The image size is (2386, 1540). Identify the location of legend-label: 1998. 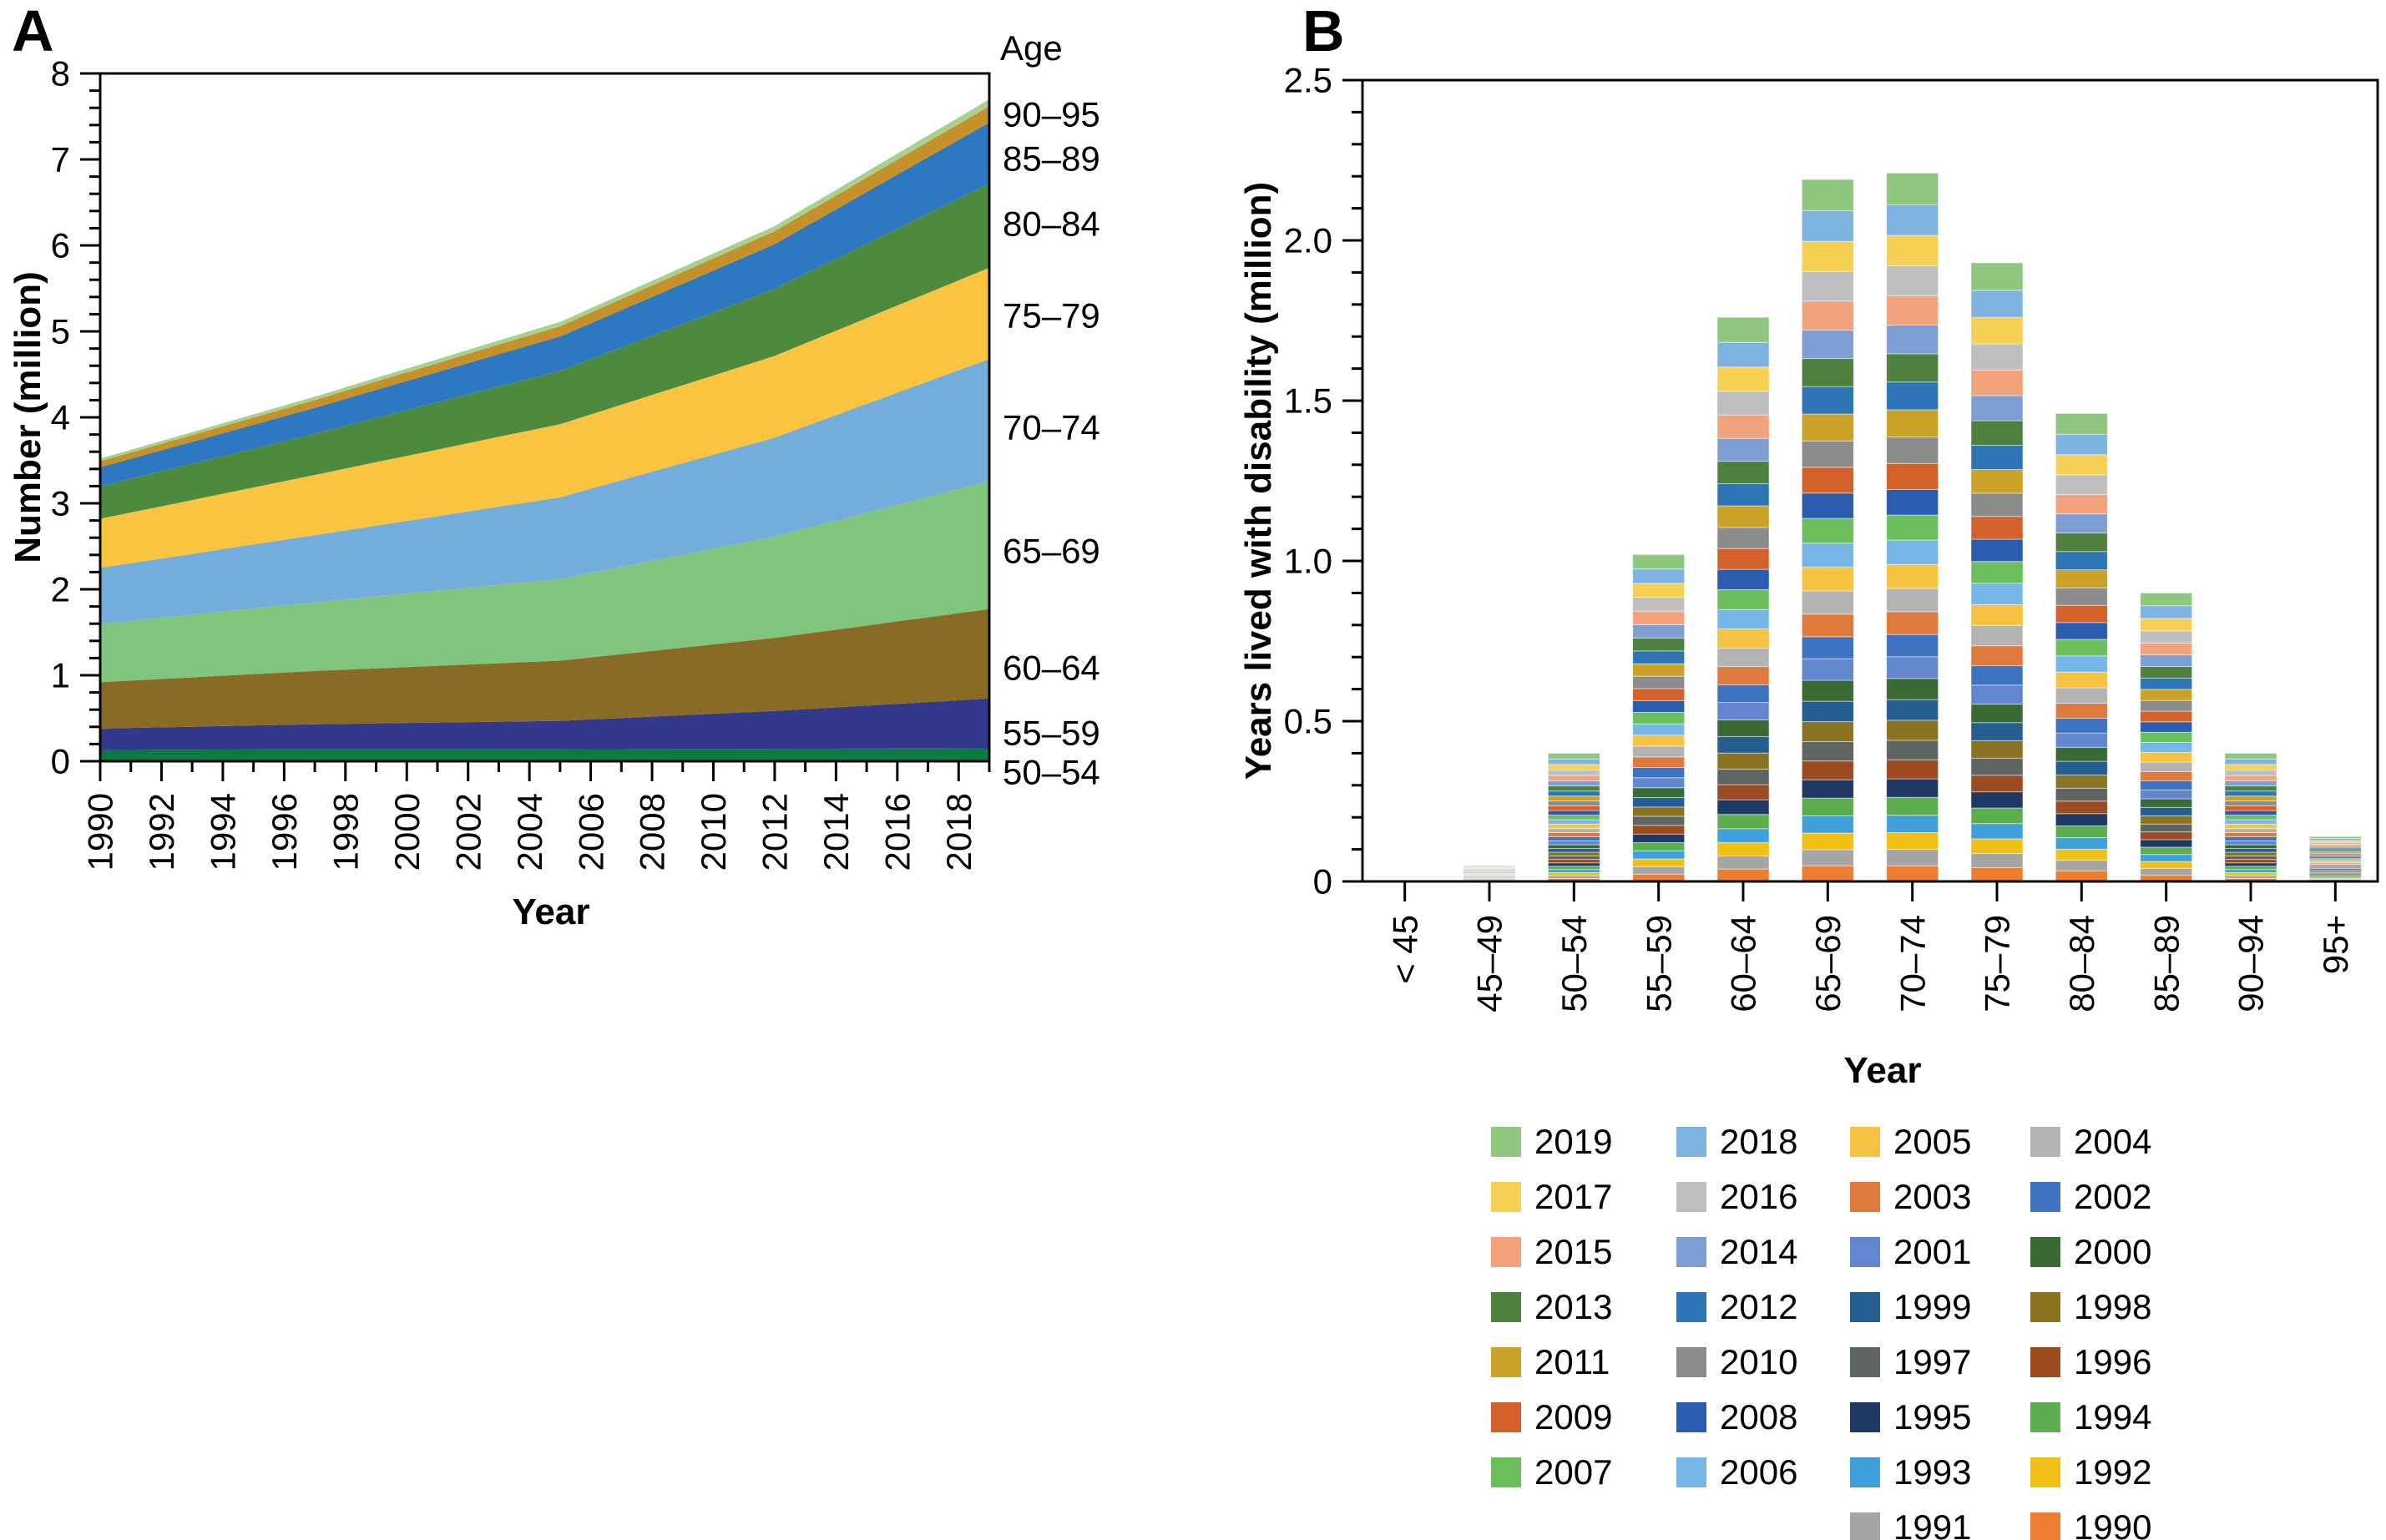
(2113, 1306).